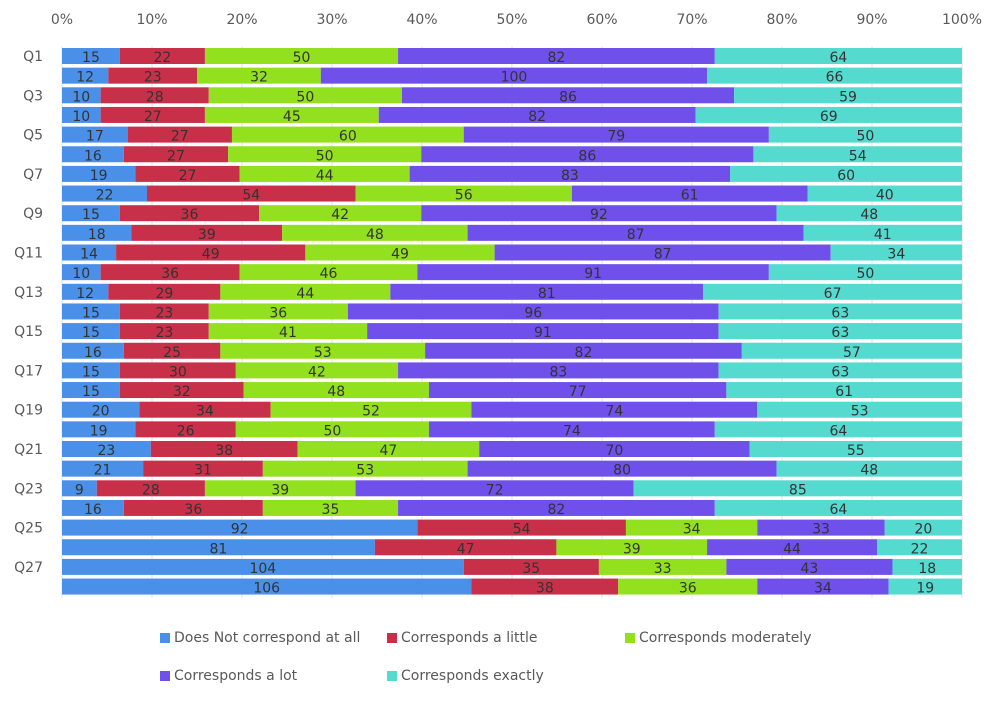 This screenshot has width=1000, height=701. What do you see at coordinates (262, 569) in the screenshot?
I see `data-label: 104` at bounding box center [262, 569].